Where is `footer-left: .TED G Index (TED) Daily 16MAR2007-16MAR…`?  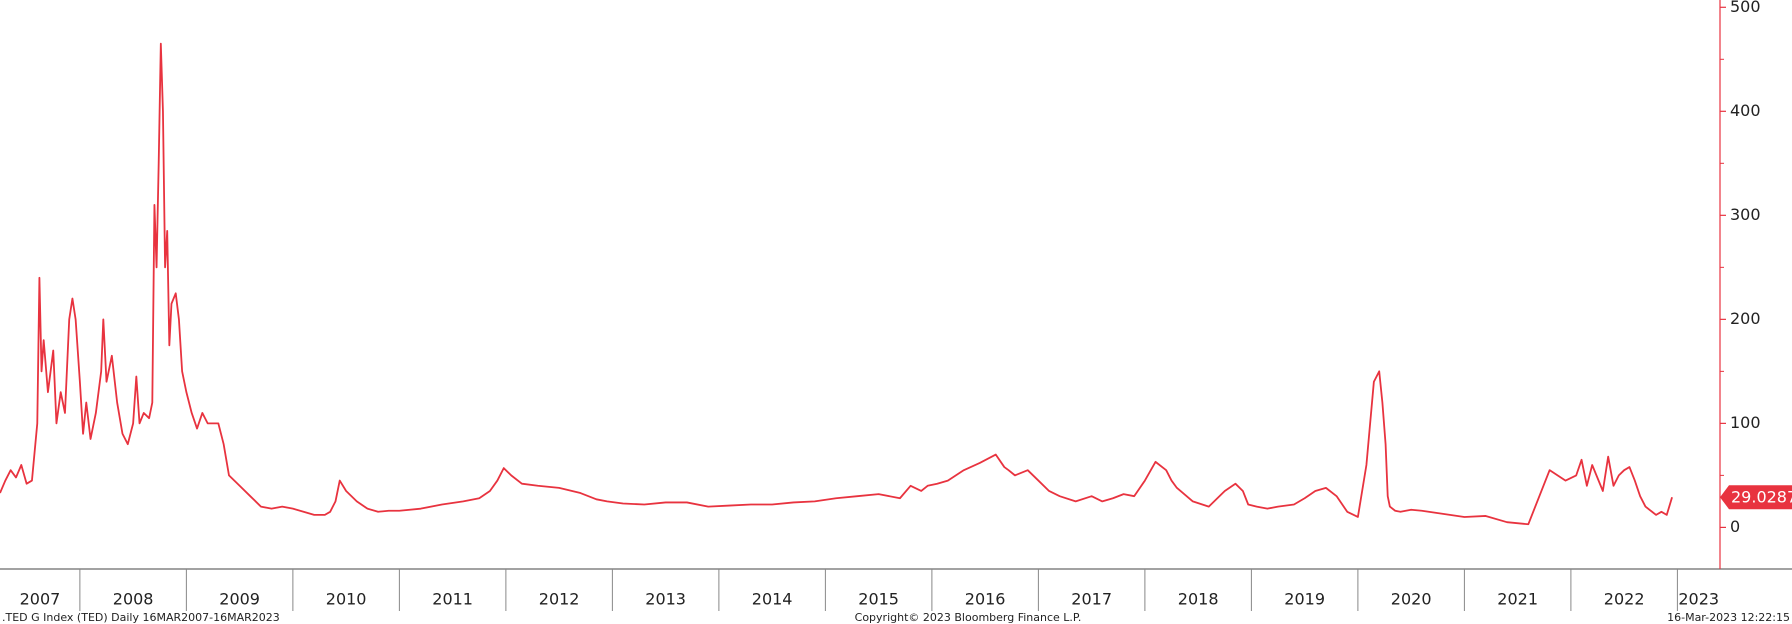 footer-left: .TED G Index (TED) Daily 16MAR2007-16MAR… is located at coordinates (141, 617).